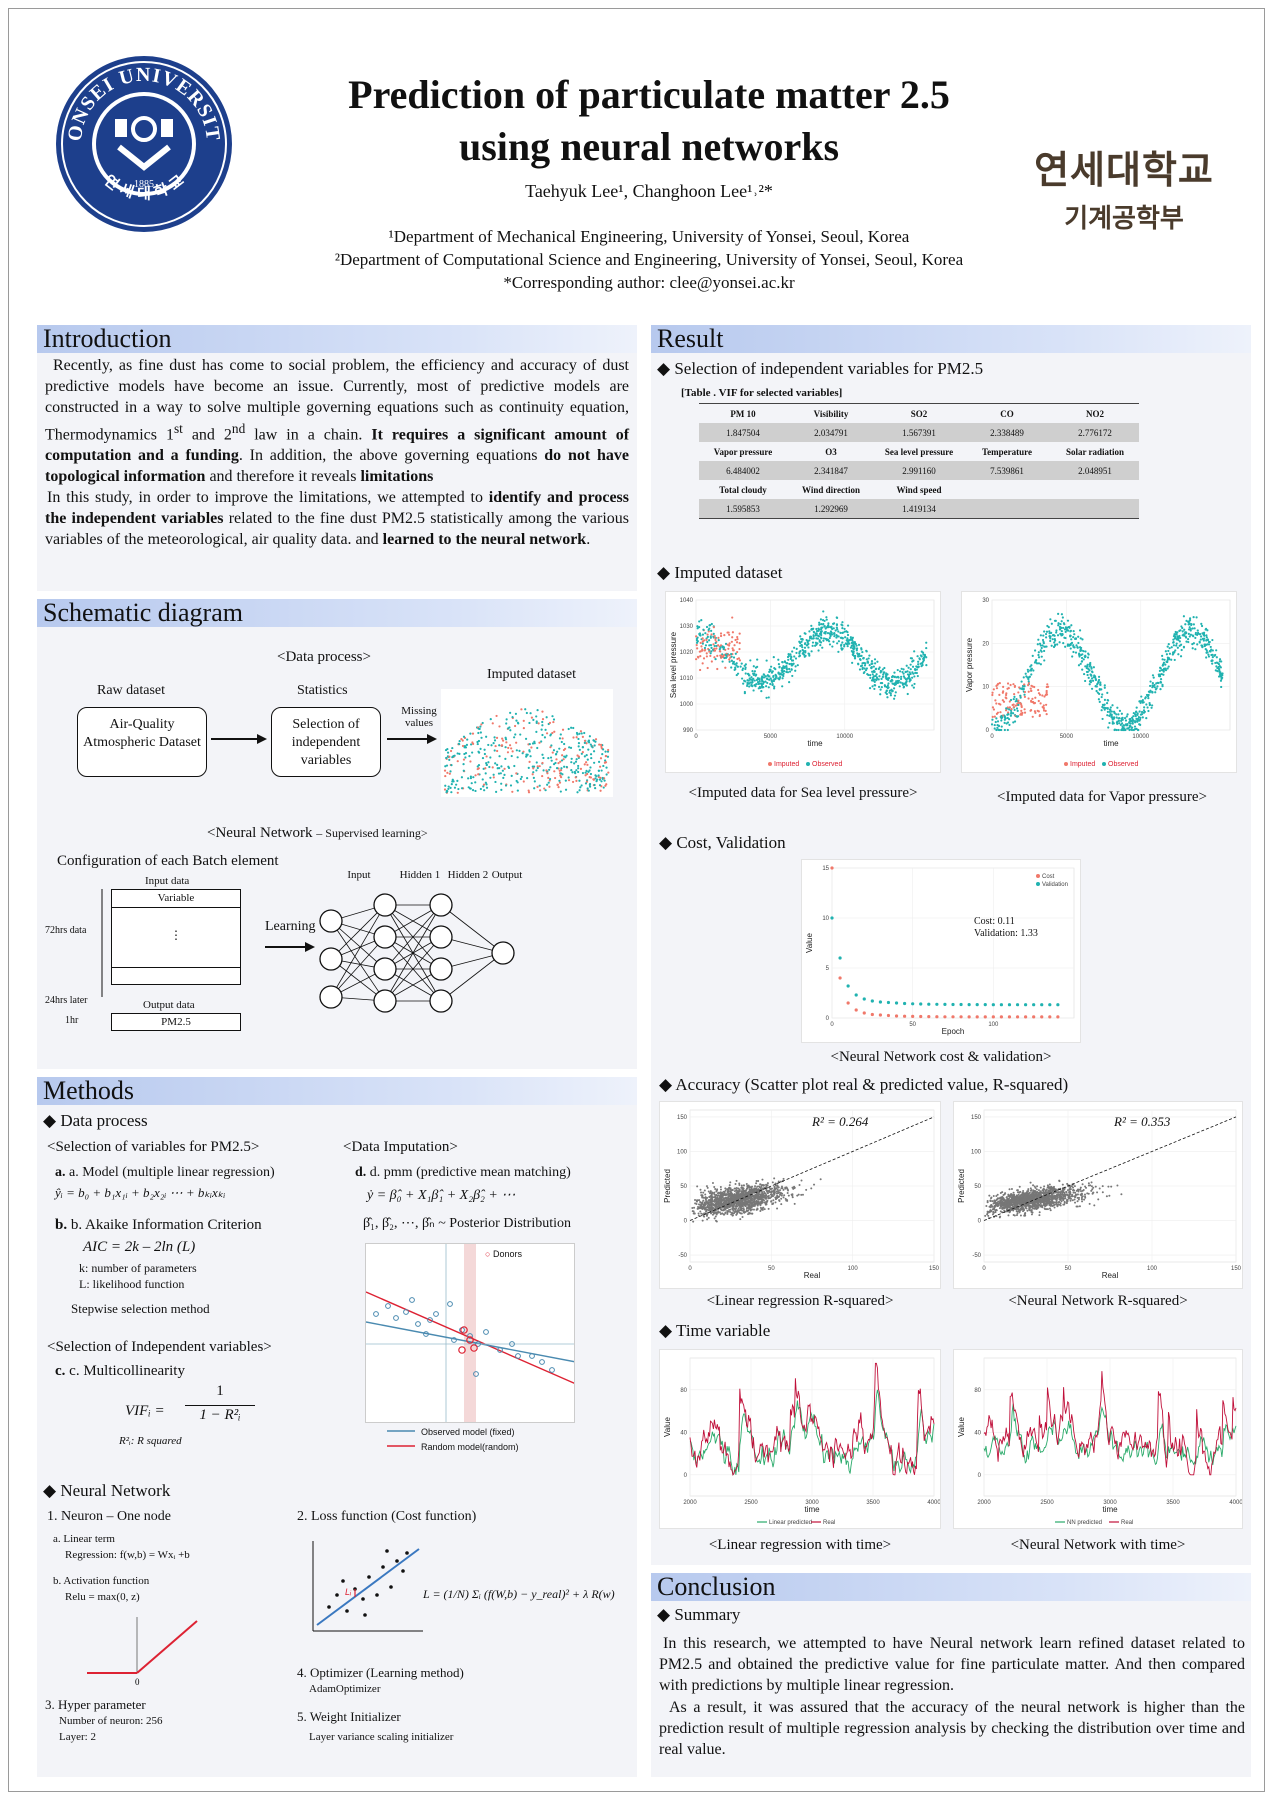  I want to click on legend-imputed: Imputed, so click(786, 764).